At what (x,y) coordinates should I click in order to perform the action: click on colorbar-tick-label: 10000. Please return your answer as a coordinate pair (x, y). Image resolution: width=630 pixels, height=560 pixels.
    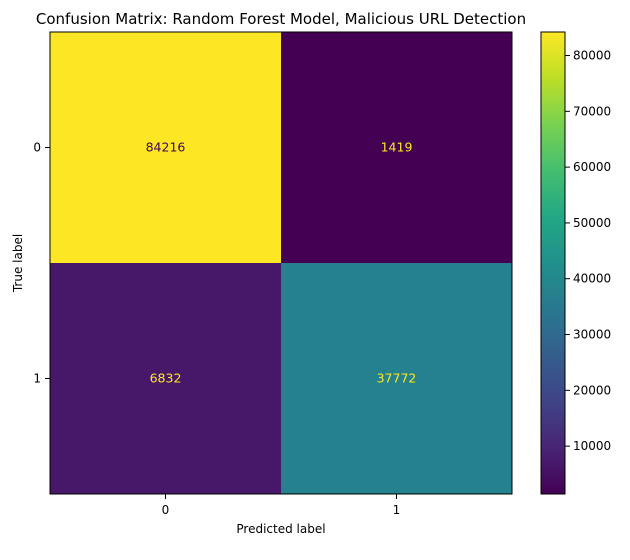
    Looking at the image, I should click on (592, 446).